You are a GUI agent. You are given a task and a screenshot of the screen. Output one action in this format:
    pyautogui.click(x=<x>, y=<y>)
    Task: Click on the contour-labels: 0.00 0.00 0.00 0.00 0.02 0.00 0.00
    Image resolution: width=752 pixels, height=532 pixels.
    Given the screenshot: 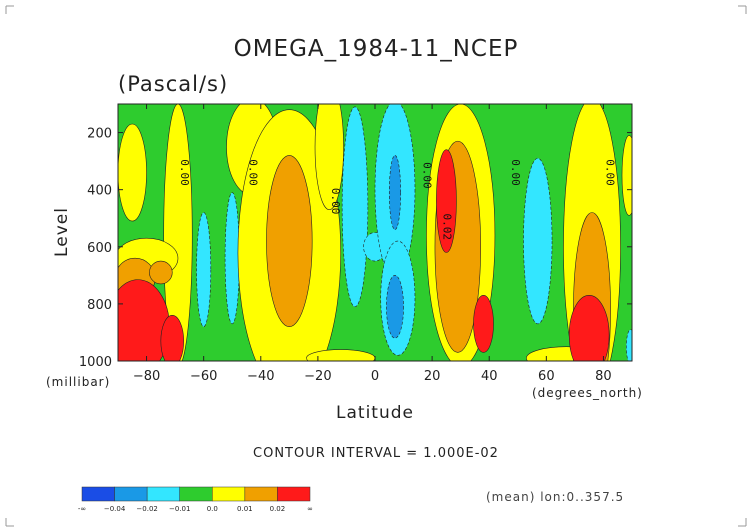 What is the action you would take?
    pyautogui.click(x=397, y=199)
    